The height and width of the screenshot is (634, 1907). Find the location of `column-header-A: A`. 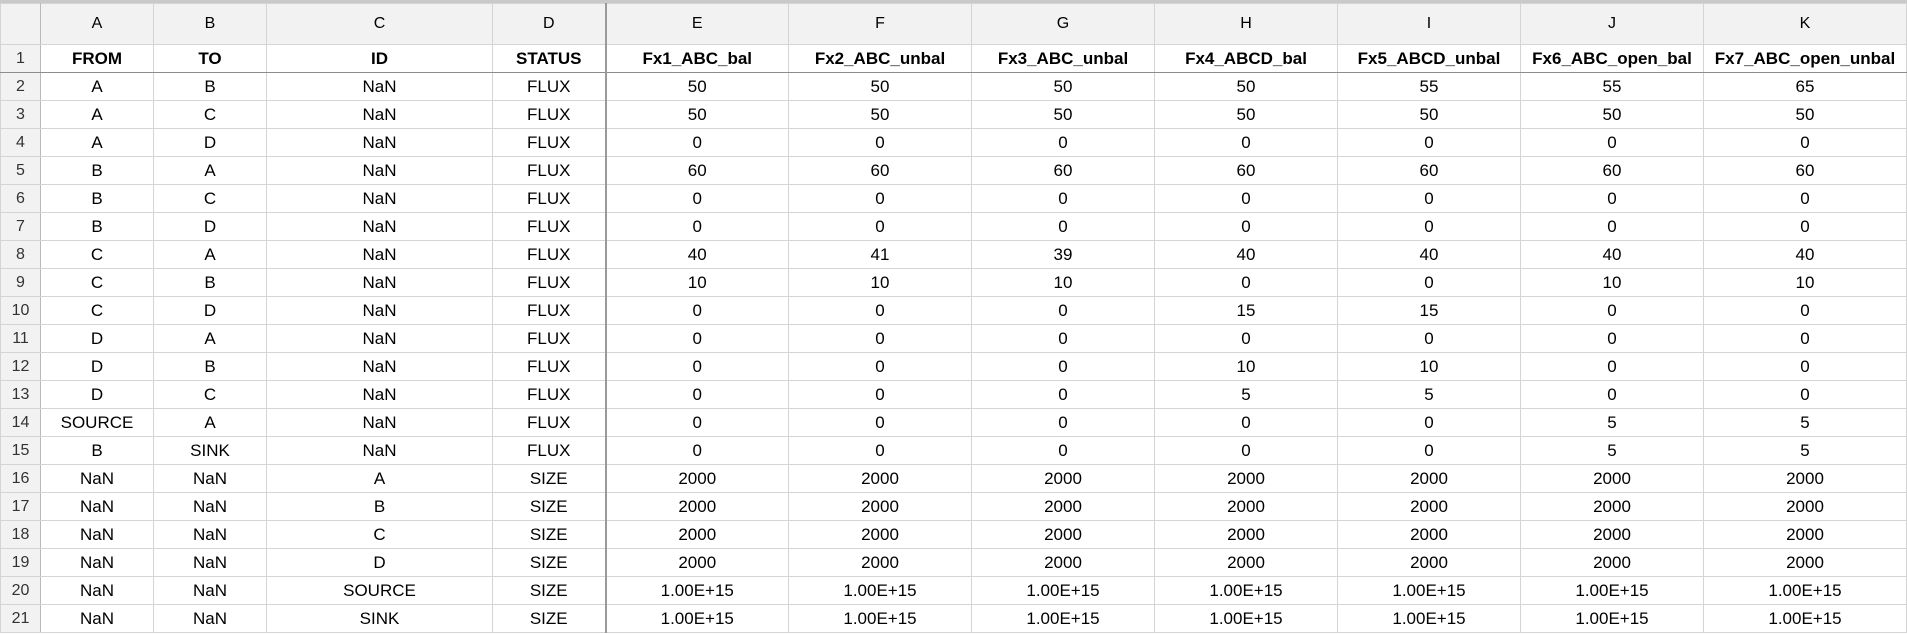

column-header-A: A is located at coordinates (97, 24).